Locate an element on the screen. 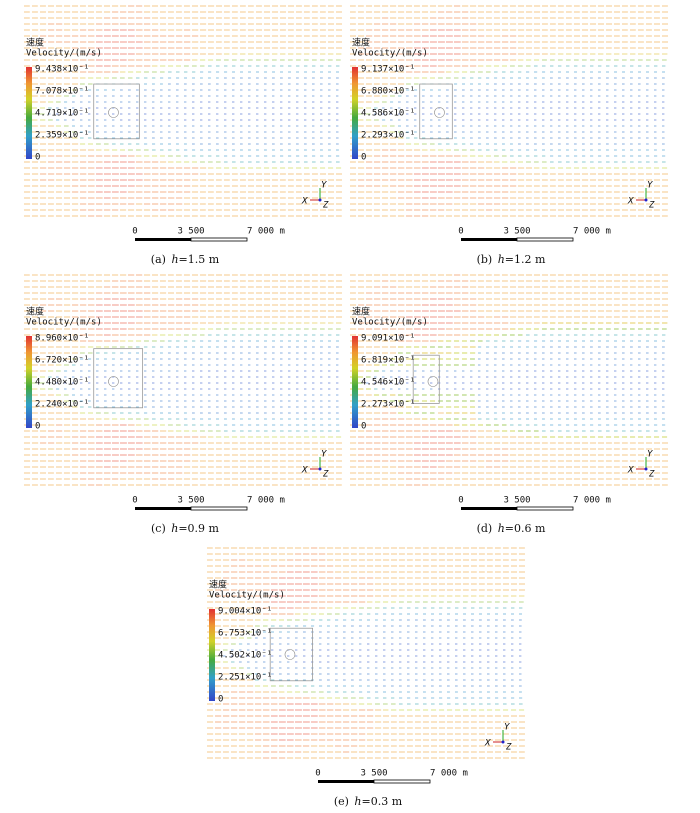  caption-text: =1.2 m is located at coordinates (525, 259).